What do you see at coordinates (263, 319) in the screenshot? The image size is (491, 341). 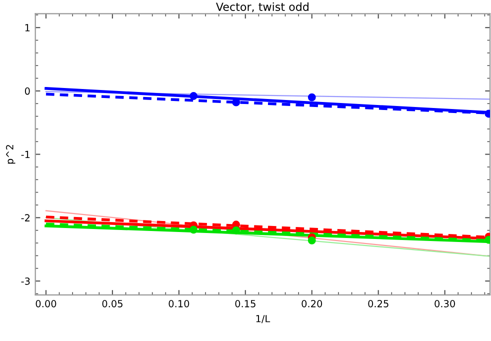 I see `x-axis-title: 1/L` at bounding box center [263, 319].